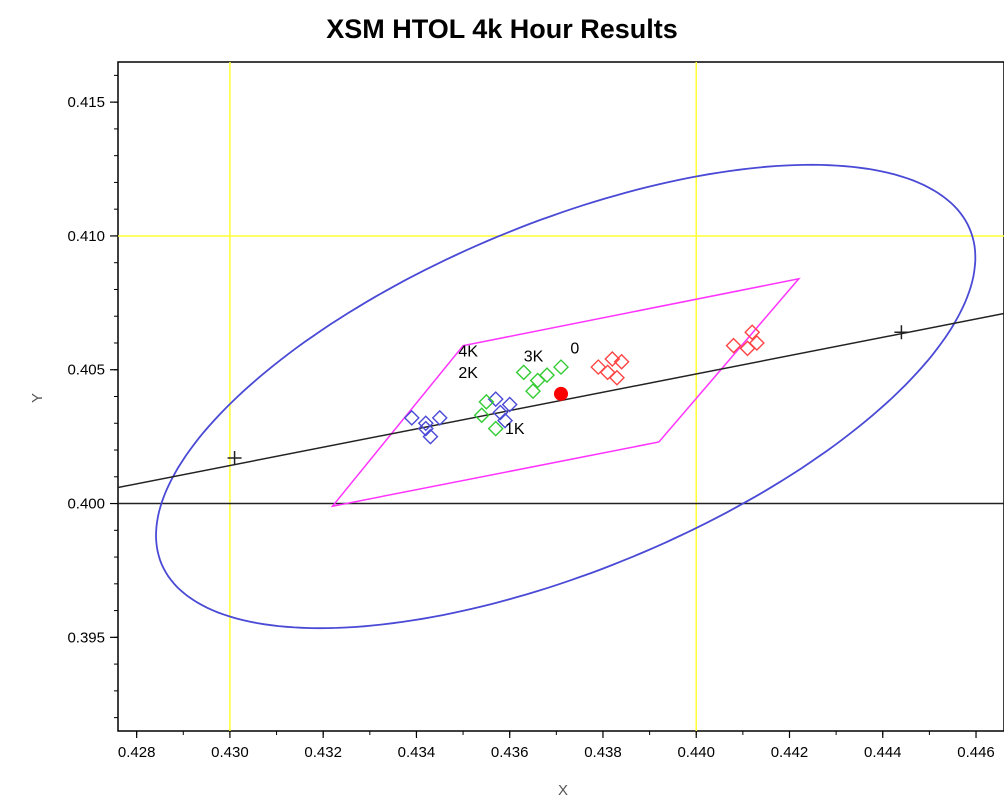  Describe the element at coordinates (468, 351) in the screenshot. I see `annotation-label: 4K` at that location.